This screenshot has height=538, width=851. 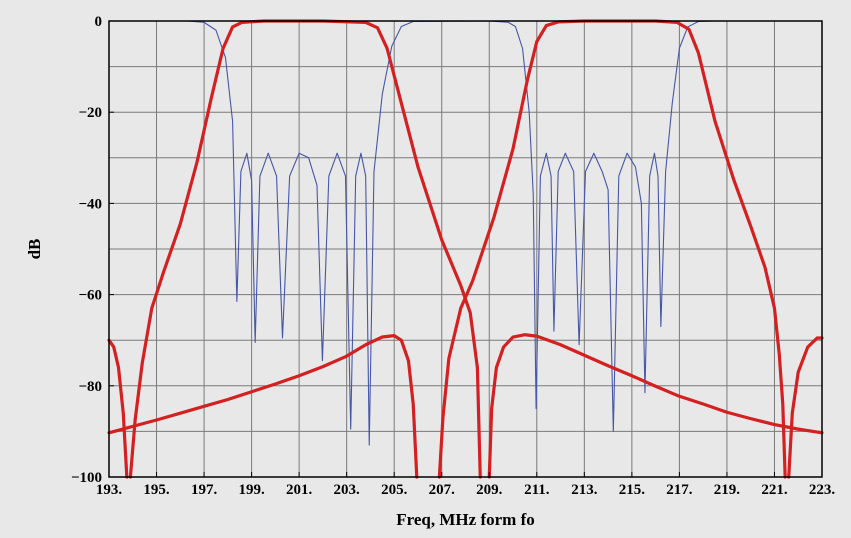 What do you see at coordinates (347, 490) in the screenshot?
I see `x-tick-label: 203.` at bounding box center [347, 490].